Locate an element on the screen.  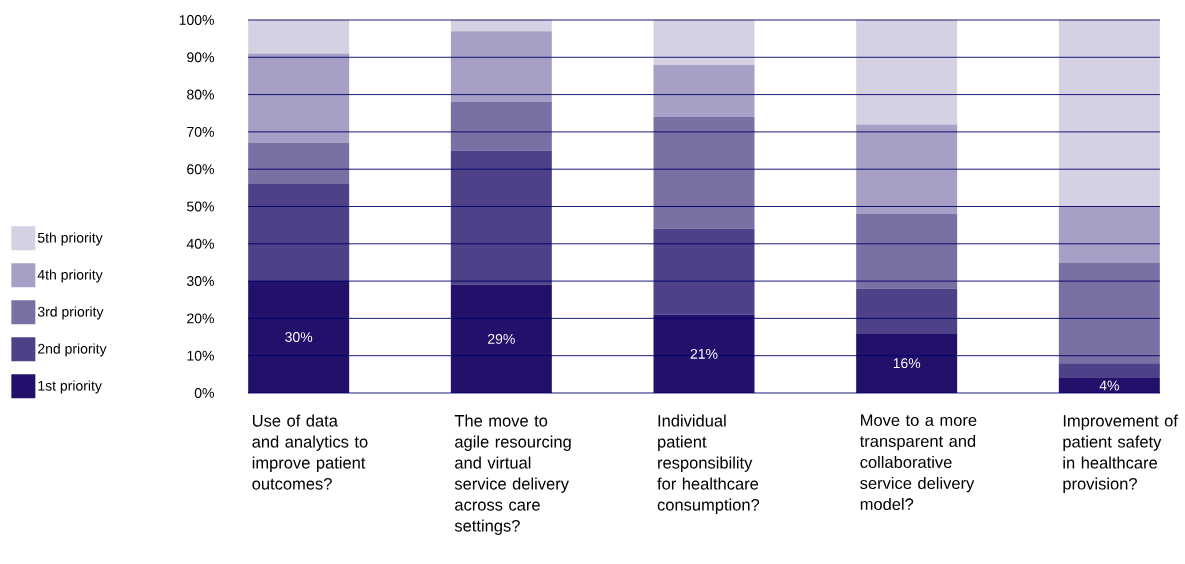
legend-label: 2nd priority is located at coordinates (72, 350).